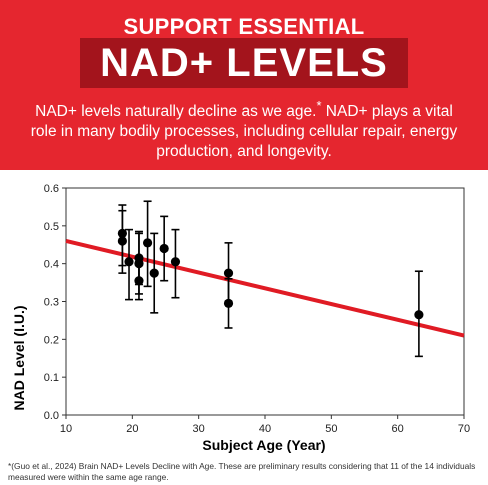  Describe the element at coordinates (51, 189) in the screenshot. I see `y-tick-label: 0.6` at that location.